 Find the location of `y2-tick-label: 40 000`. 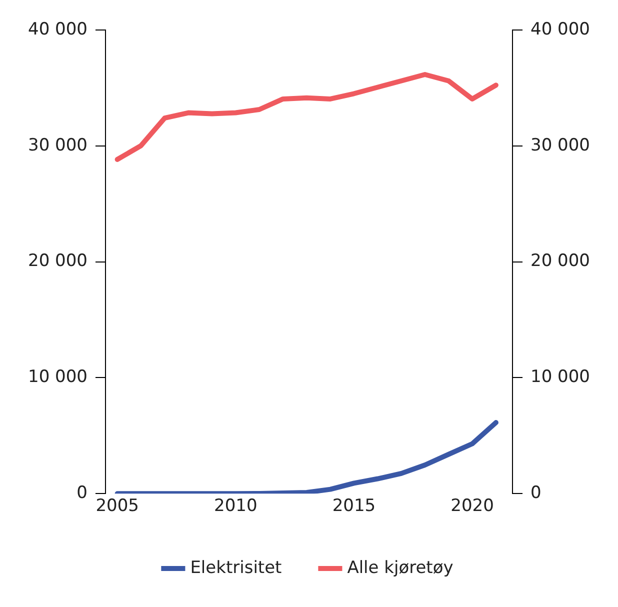

y2-tick-label: 40 000 is located at coordinates (560, 29).